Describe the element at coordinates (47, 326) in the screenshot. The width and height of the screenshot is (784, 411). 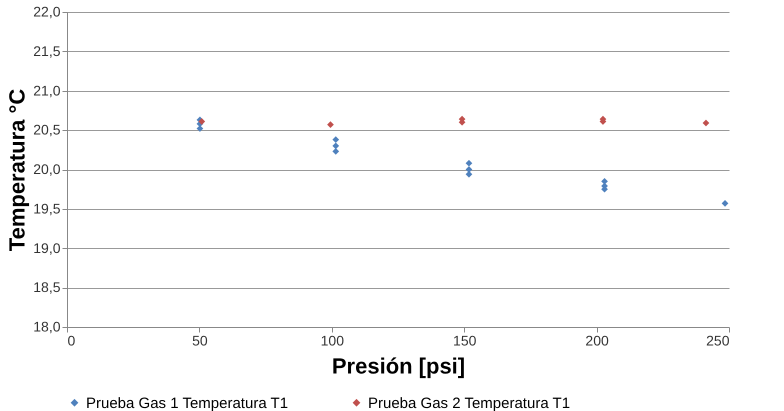
I see `y-tick-label: 18,0` at that location.